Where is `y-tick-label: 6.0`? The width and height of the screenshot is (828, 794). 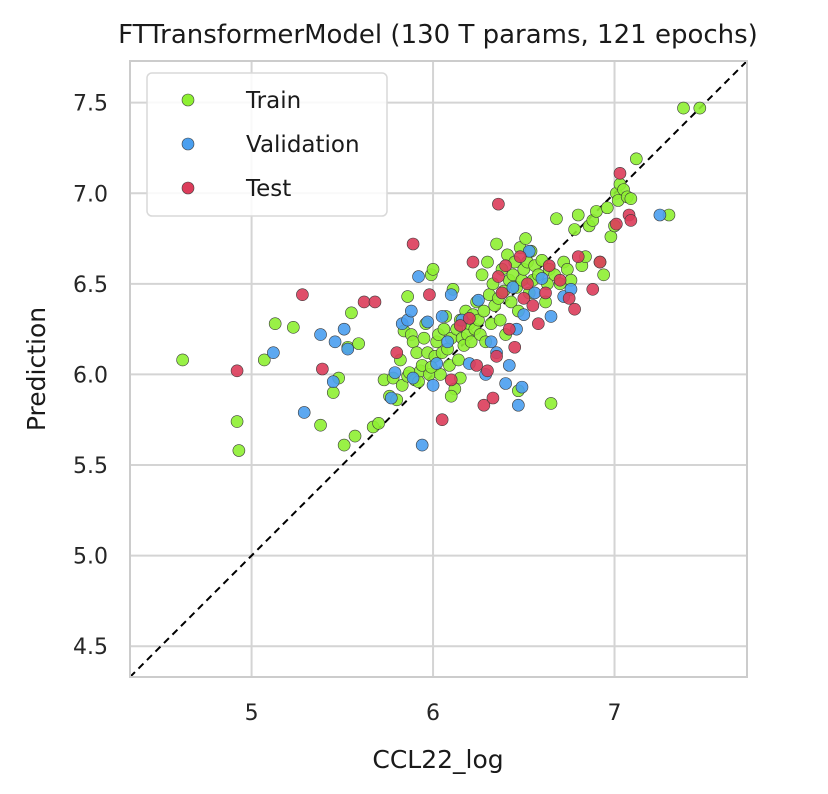 y-tick-label: 6.0 is located at coordinates (90, 375).